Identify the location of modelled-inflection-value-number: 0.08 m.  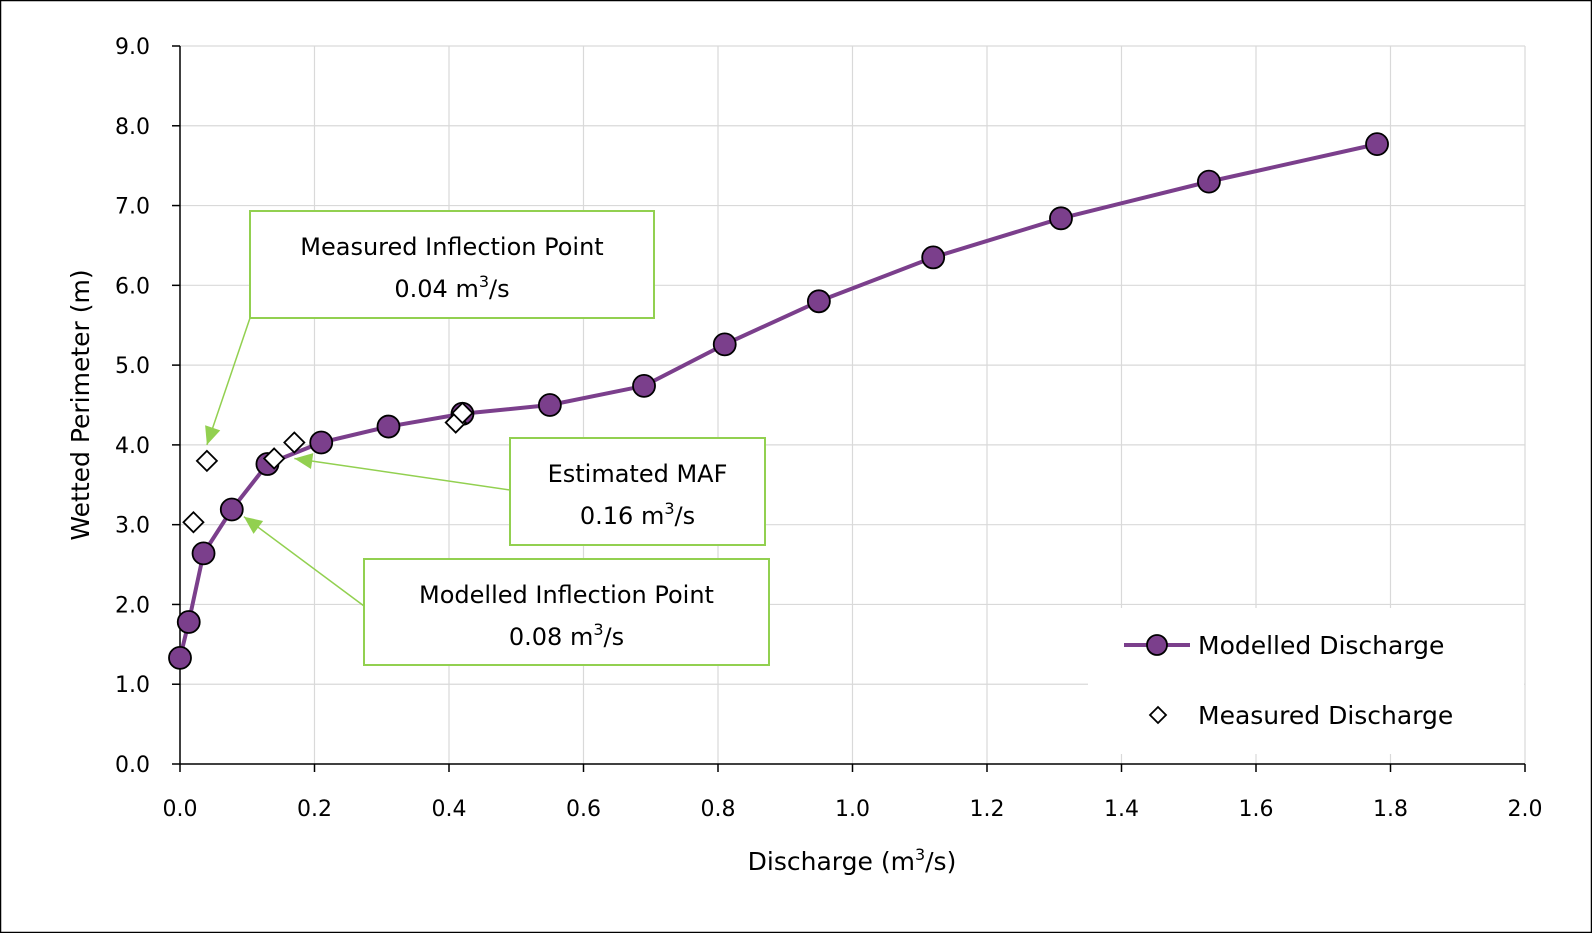
(551, 637).